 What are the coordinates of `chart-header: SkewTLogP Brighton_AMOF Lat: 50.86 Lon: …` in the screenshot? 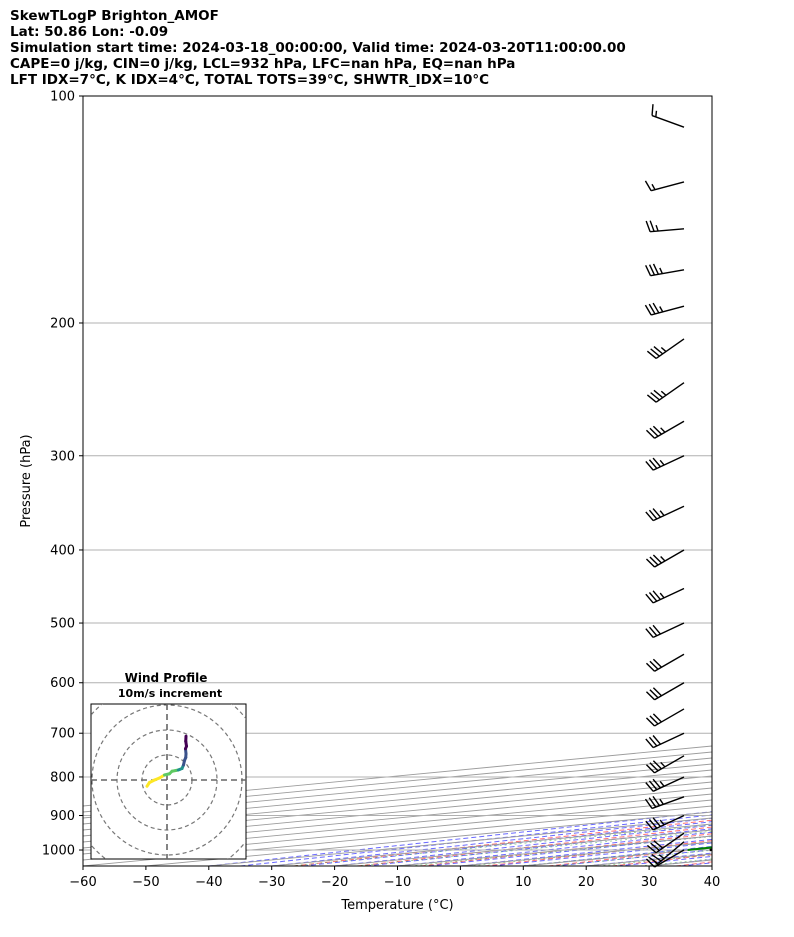 It's located at (400, 48).